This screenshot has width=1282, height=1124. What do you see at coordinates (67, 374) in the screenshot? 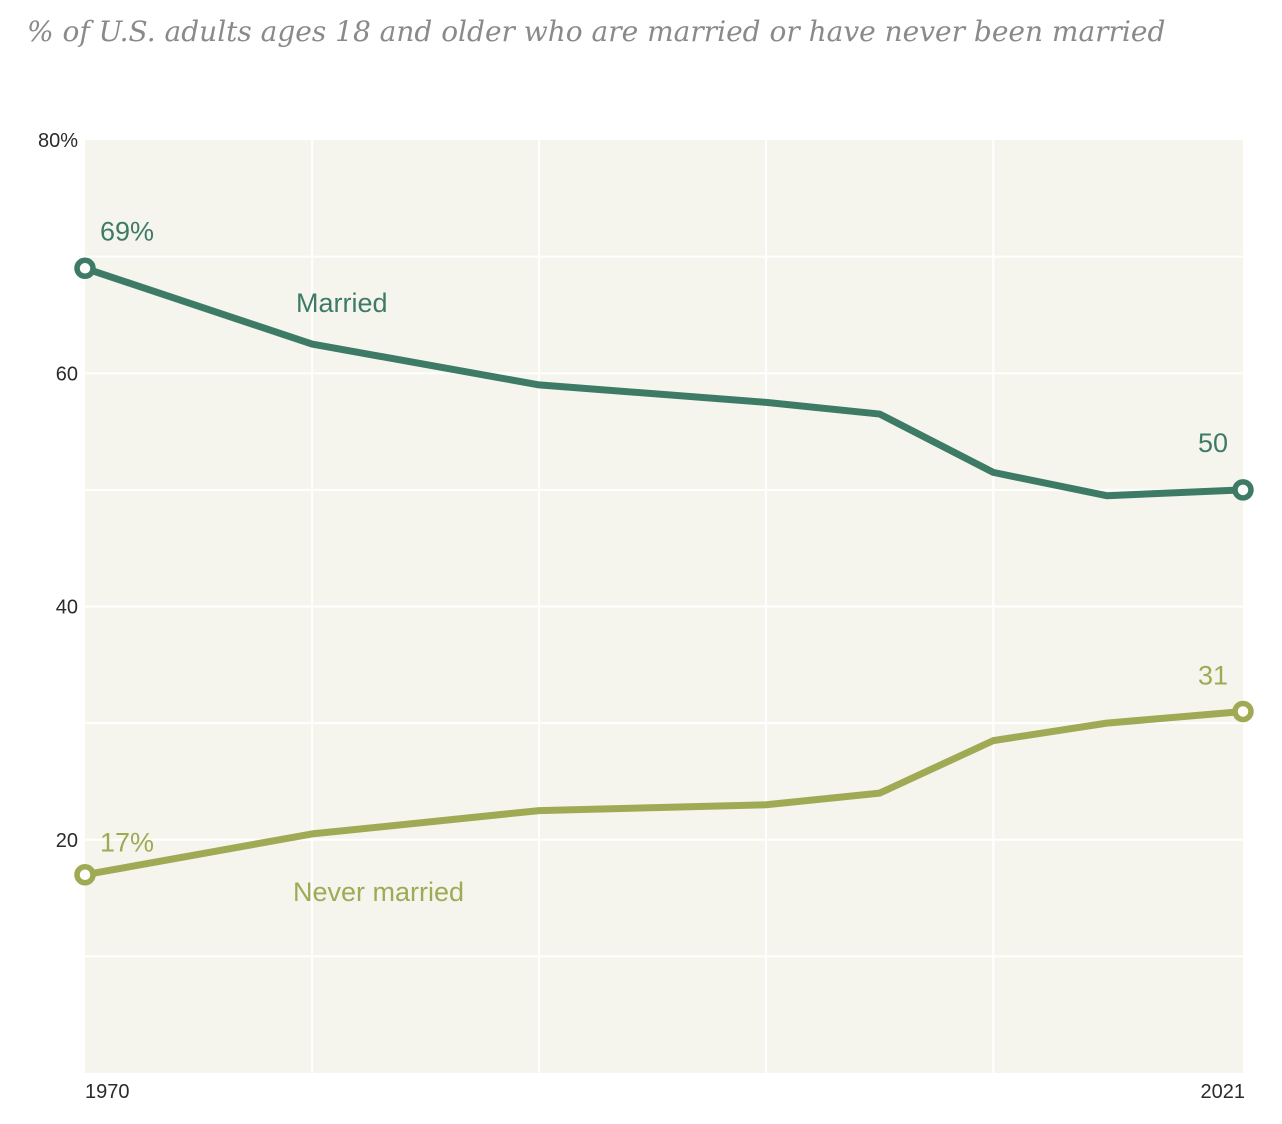
I see `y-tick-label-60: 60` at bounding box center [67, 374].